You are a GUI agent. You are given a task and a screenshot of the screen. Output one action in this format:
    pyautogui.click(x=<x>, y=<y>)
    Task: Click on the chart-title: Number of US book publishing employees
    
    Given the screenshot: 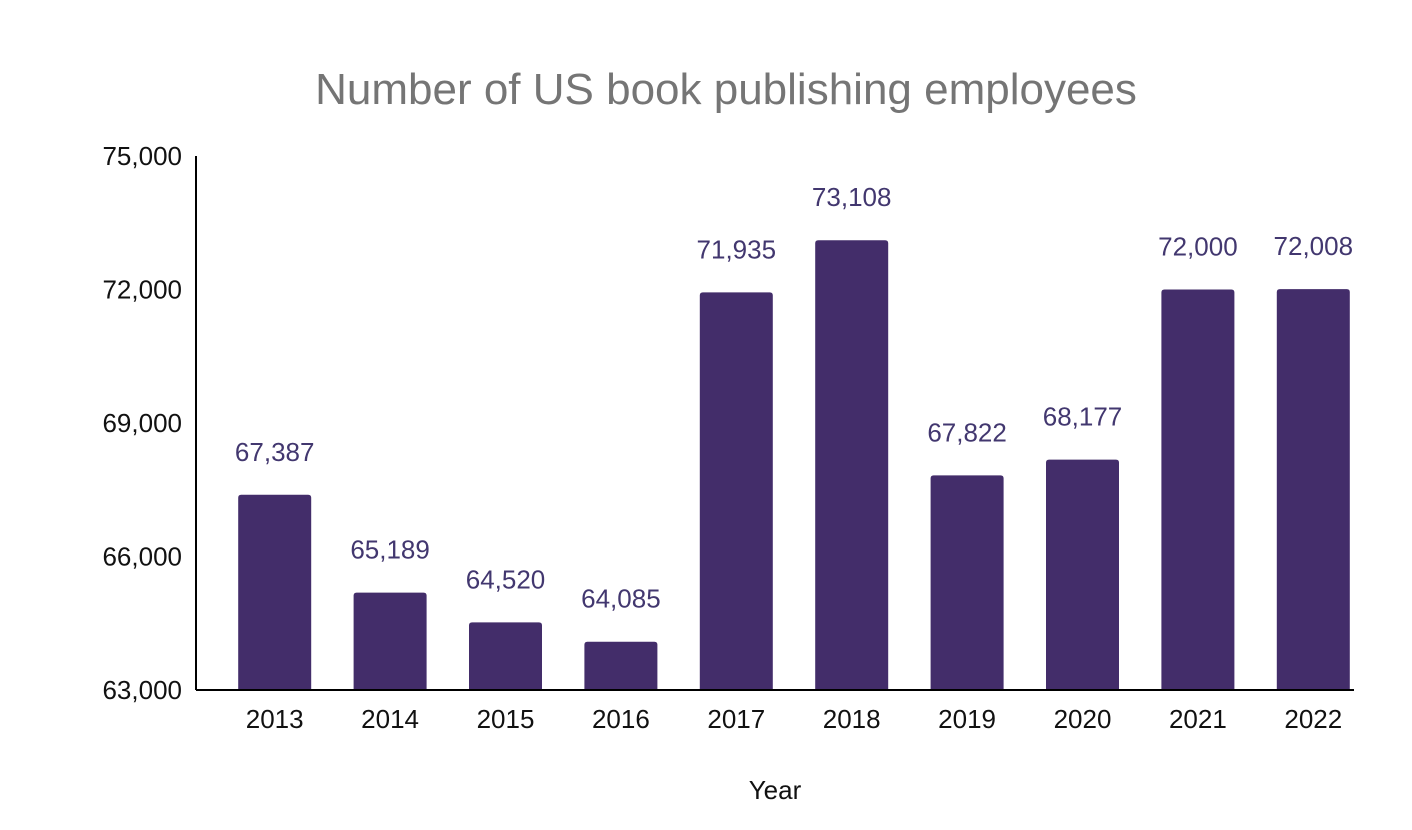 What is the action you would take?
    pyautogui.click(x=726, y=89)
    